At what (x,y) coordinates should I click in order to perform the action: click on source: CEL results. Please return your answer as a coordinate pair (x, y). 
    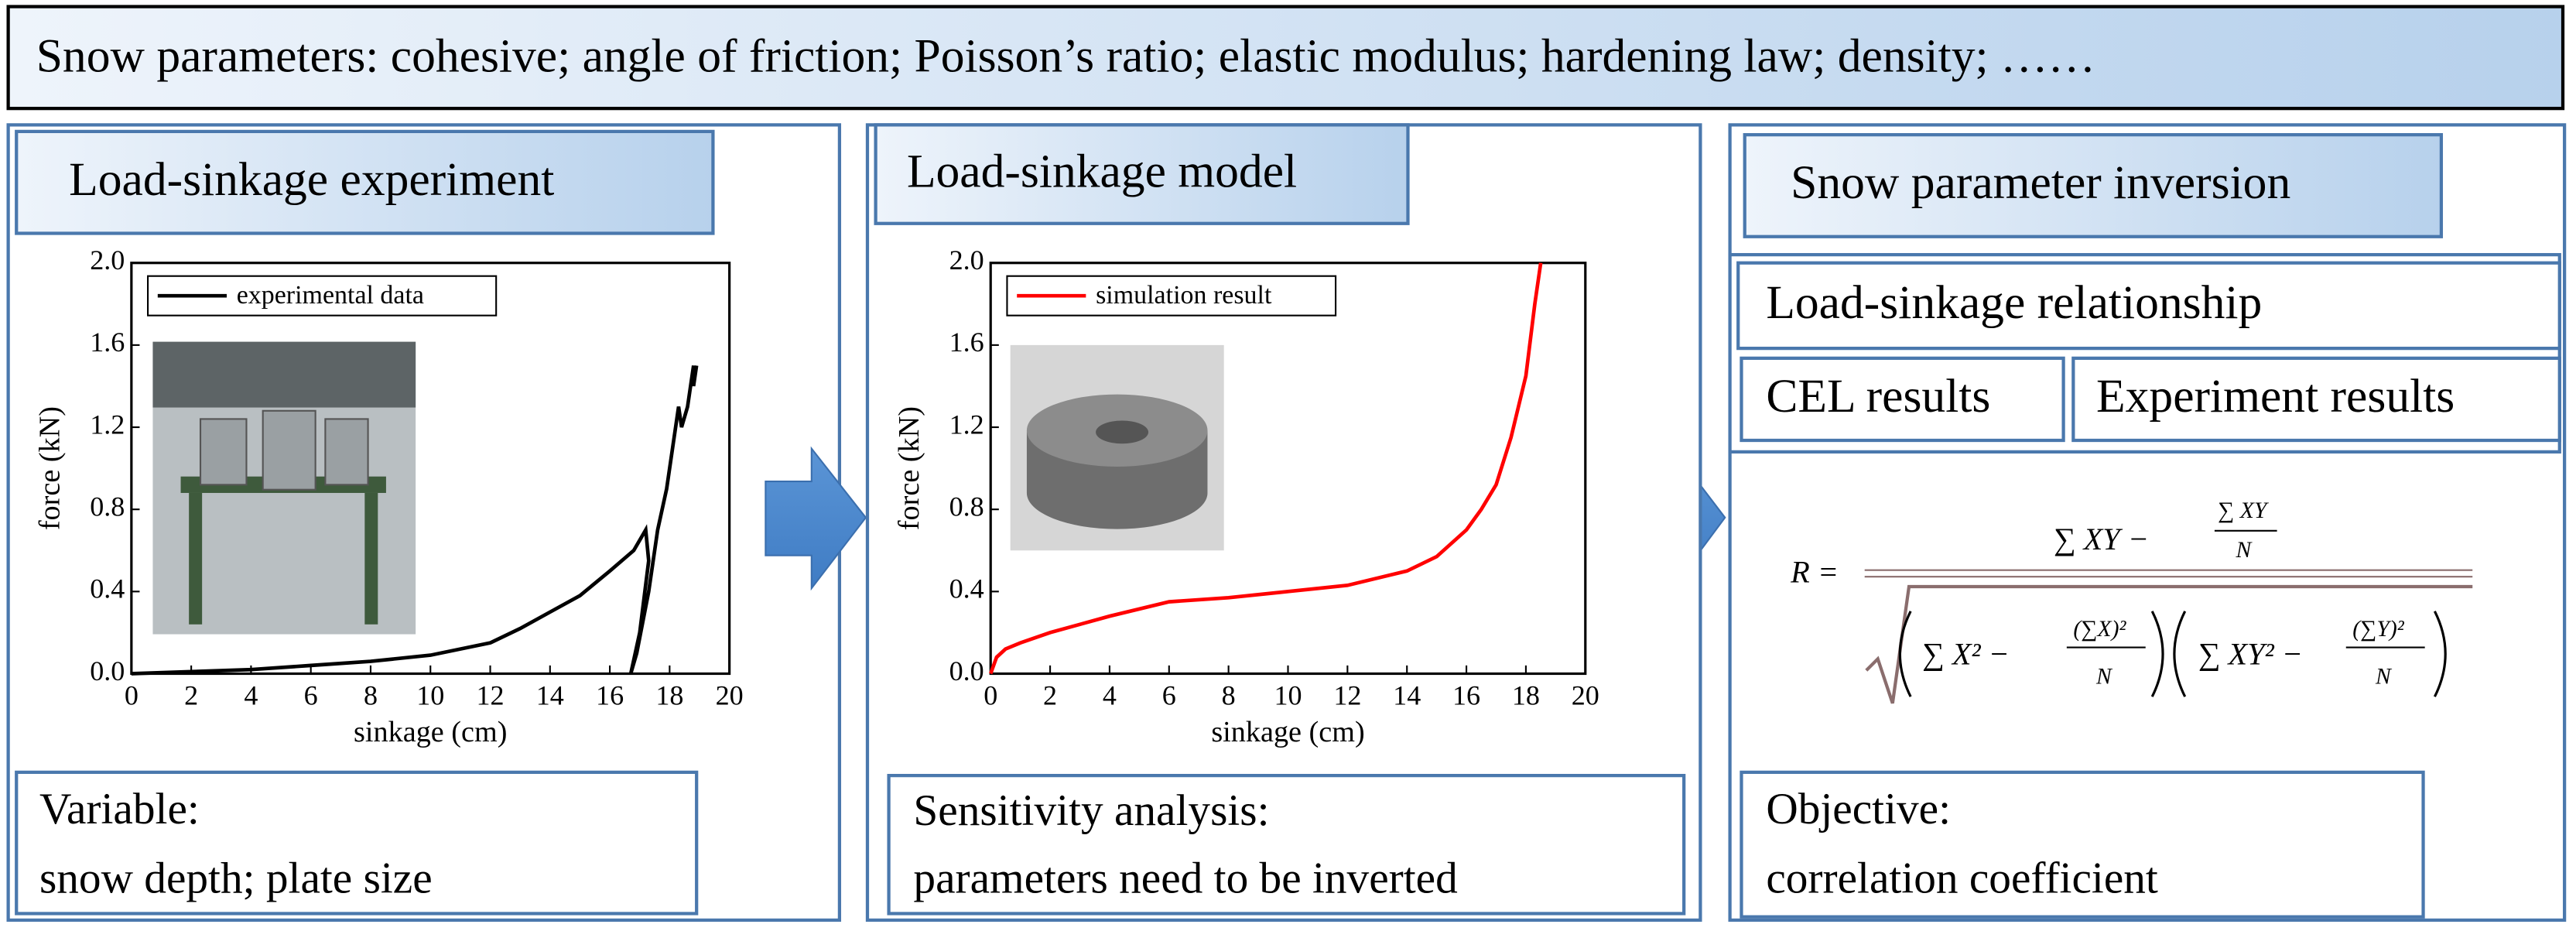
    Looking at the image, I should click on (1878, 396).